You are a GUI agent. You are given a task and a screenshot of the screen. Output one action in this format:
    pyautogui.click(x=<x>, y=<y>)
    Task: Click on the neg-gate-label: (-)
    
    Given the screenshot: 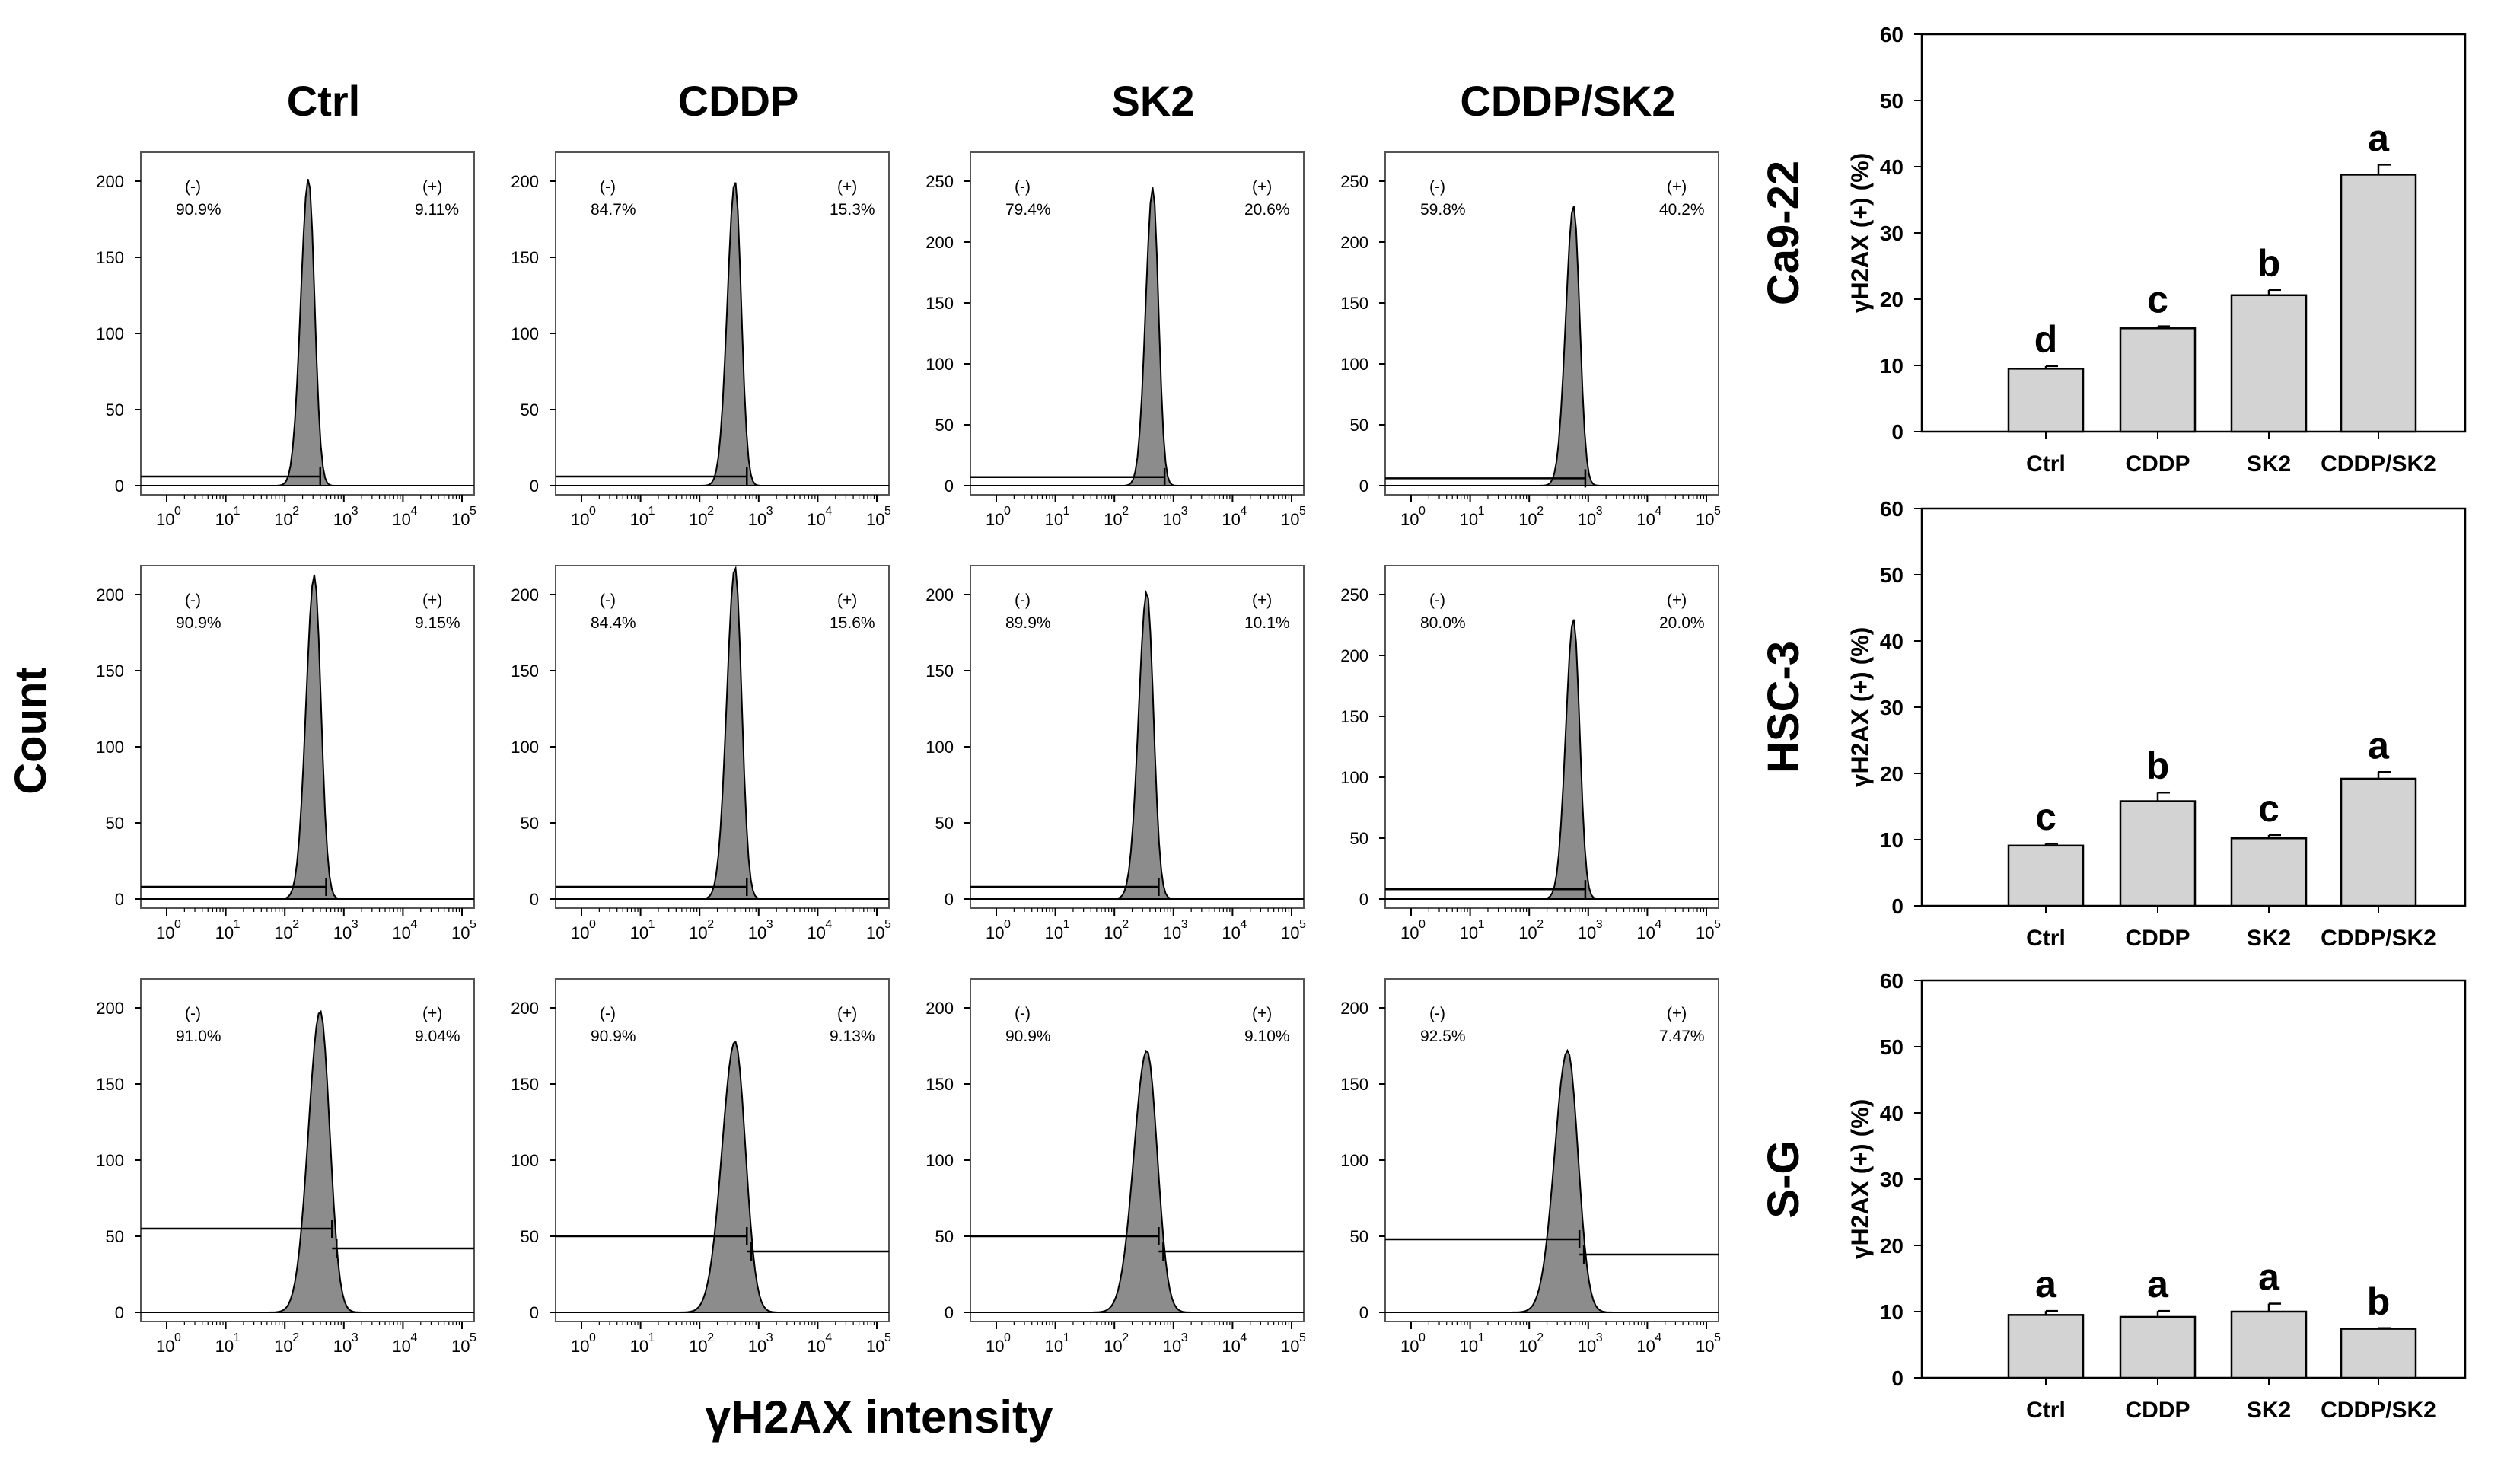 What is the action you would take?
    pyautogui.click(x=1437, y=600)
    